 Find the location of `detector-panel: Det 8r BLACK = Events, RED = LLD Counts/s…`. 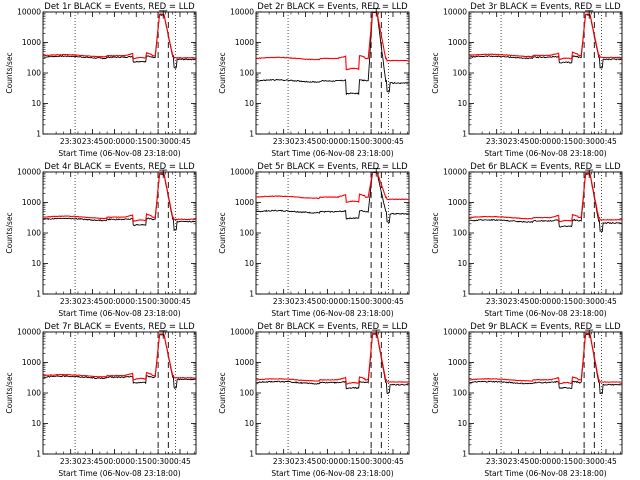

detector-panel: Det 8r BLACK = Events, RED = LLD Counts/s… is located at coordinates (314, 400).